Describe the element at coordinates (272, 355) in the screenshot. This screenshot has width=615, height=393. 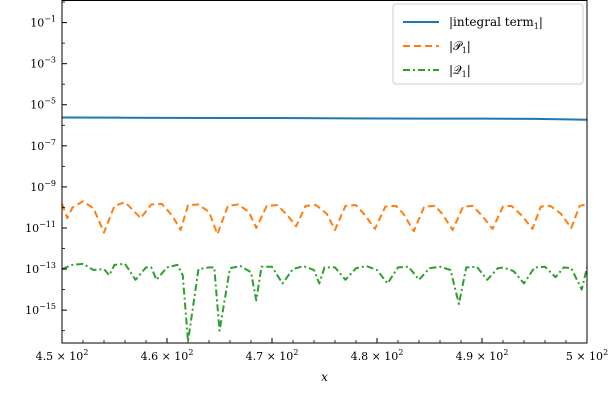
I see `x-tick-label: 4.7 × 102` at that location.